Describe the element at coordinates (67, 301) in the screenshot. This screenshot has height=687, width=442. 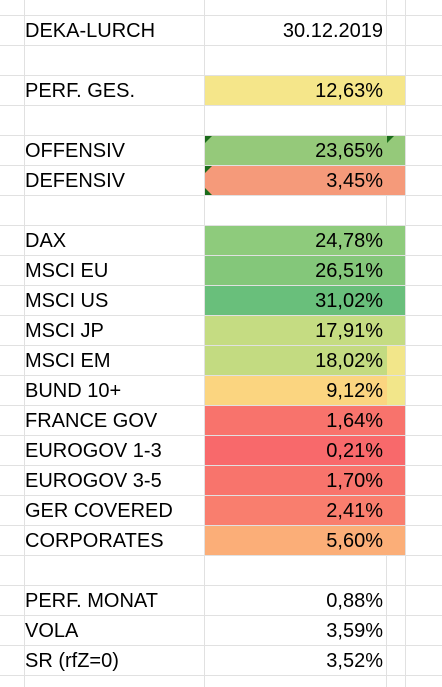
I see `row-label: MSCI US` at that location.